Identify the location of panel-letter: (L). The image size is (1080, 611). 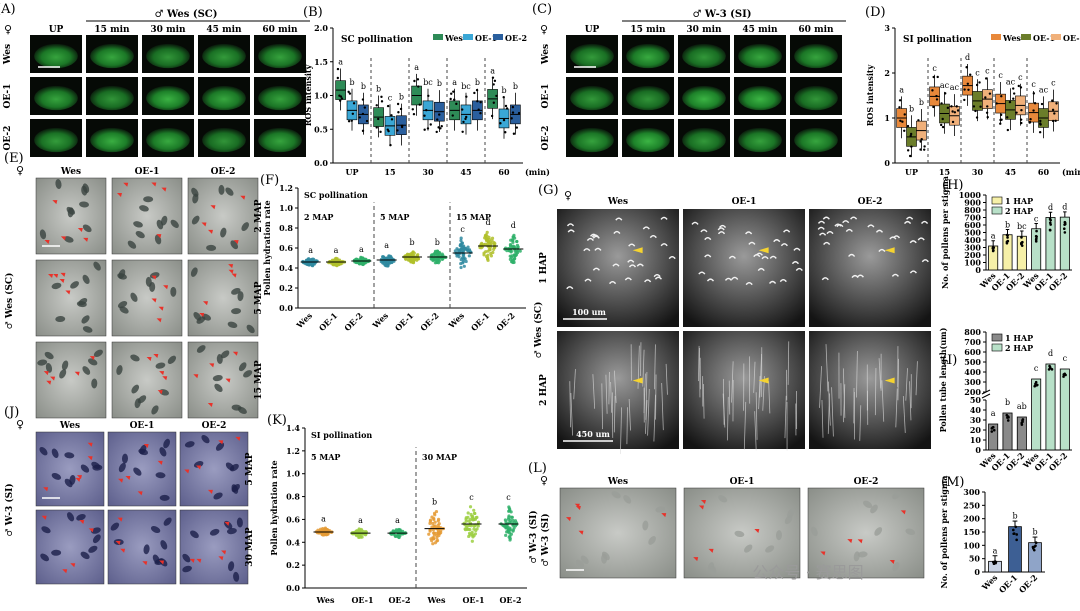
(537, 468).